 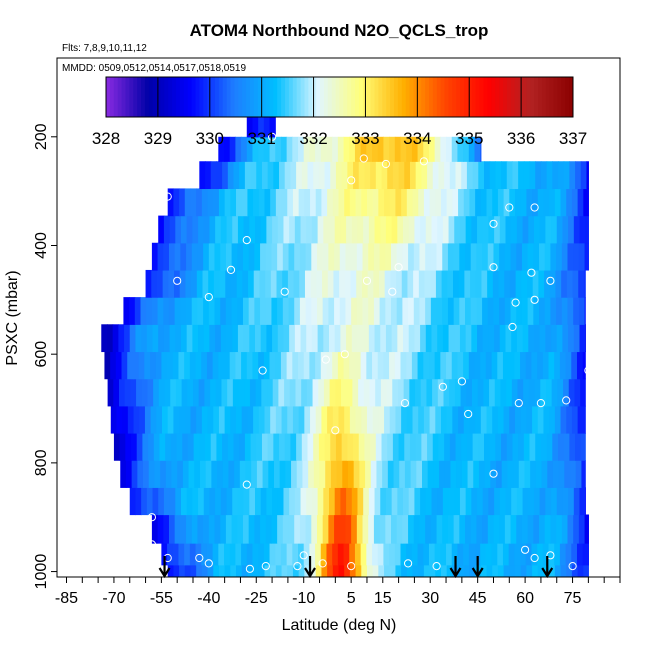 What do you see at coordinates (547, 573) in the screenshot?
I see `profile-arrow-head` at bounding box center [547, 573].